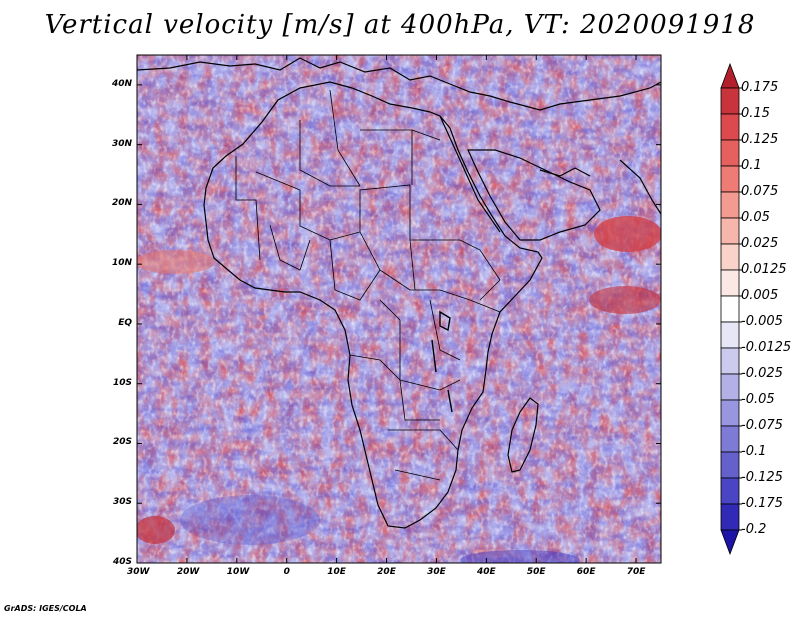 Image resolution: width=800 pixels, height=618 pixels. Describe the element at coordinates (122, 442) in the screenshot. I see `lat-tick-label: 20S` at that location.